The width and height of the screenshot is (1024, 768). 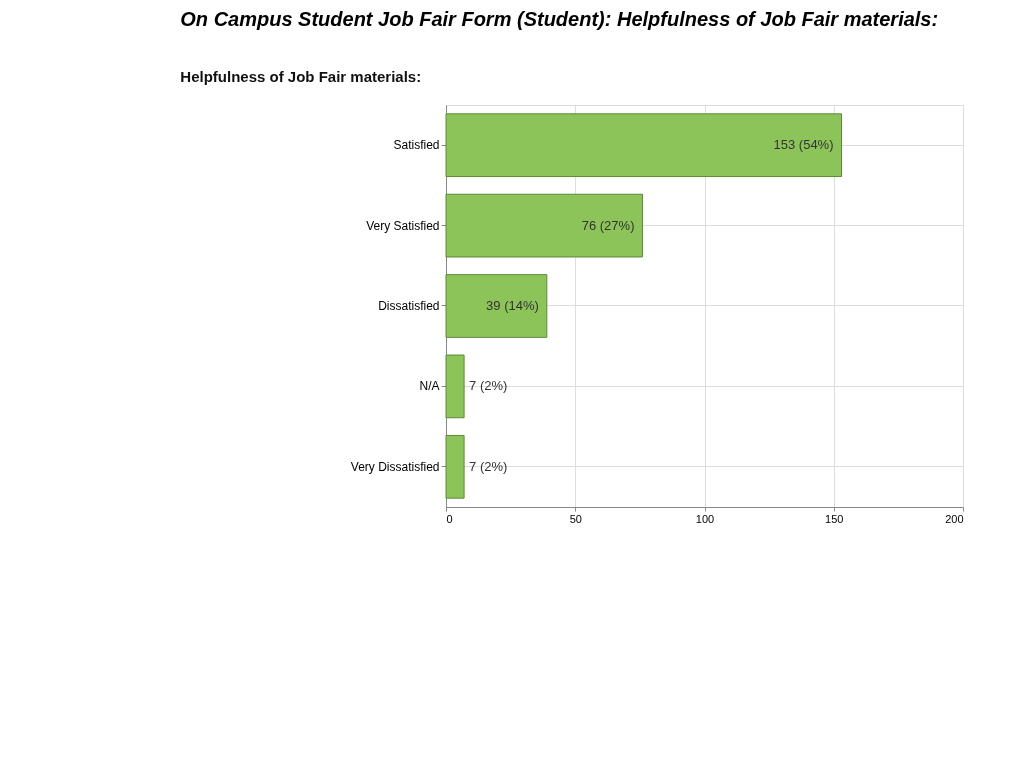 I want to click on y-tick-label: Dissatisfied, so click(x=409, y=306).